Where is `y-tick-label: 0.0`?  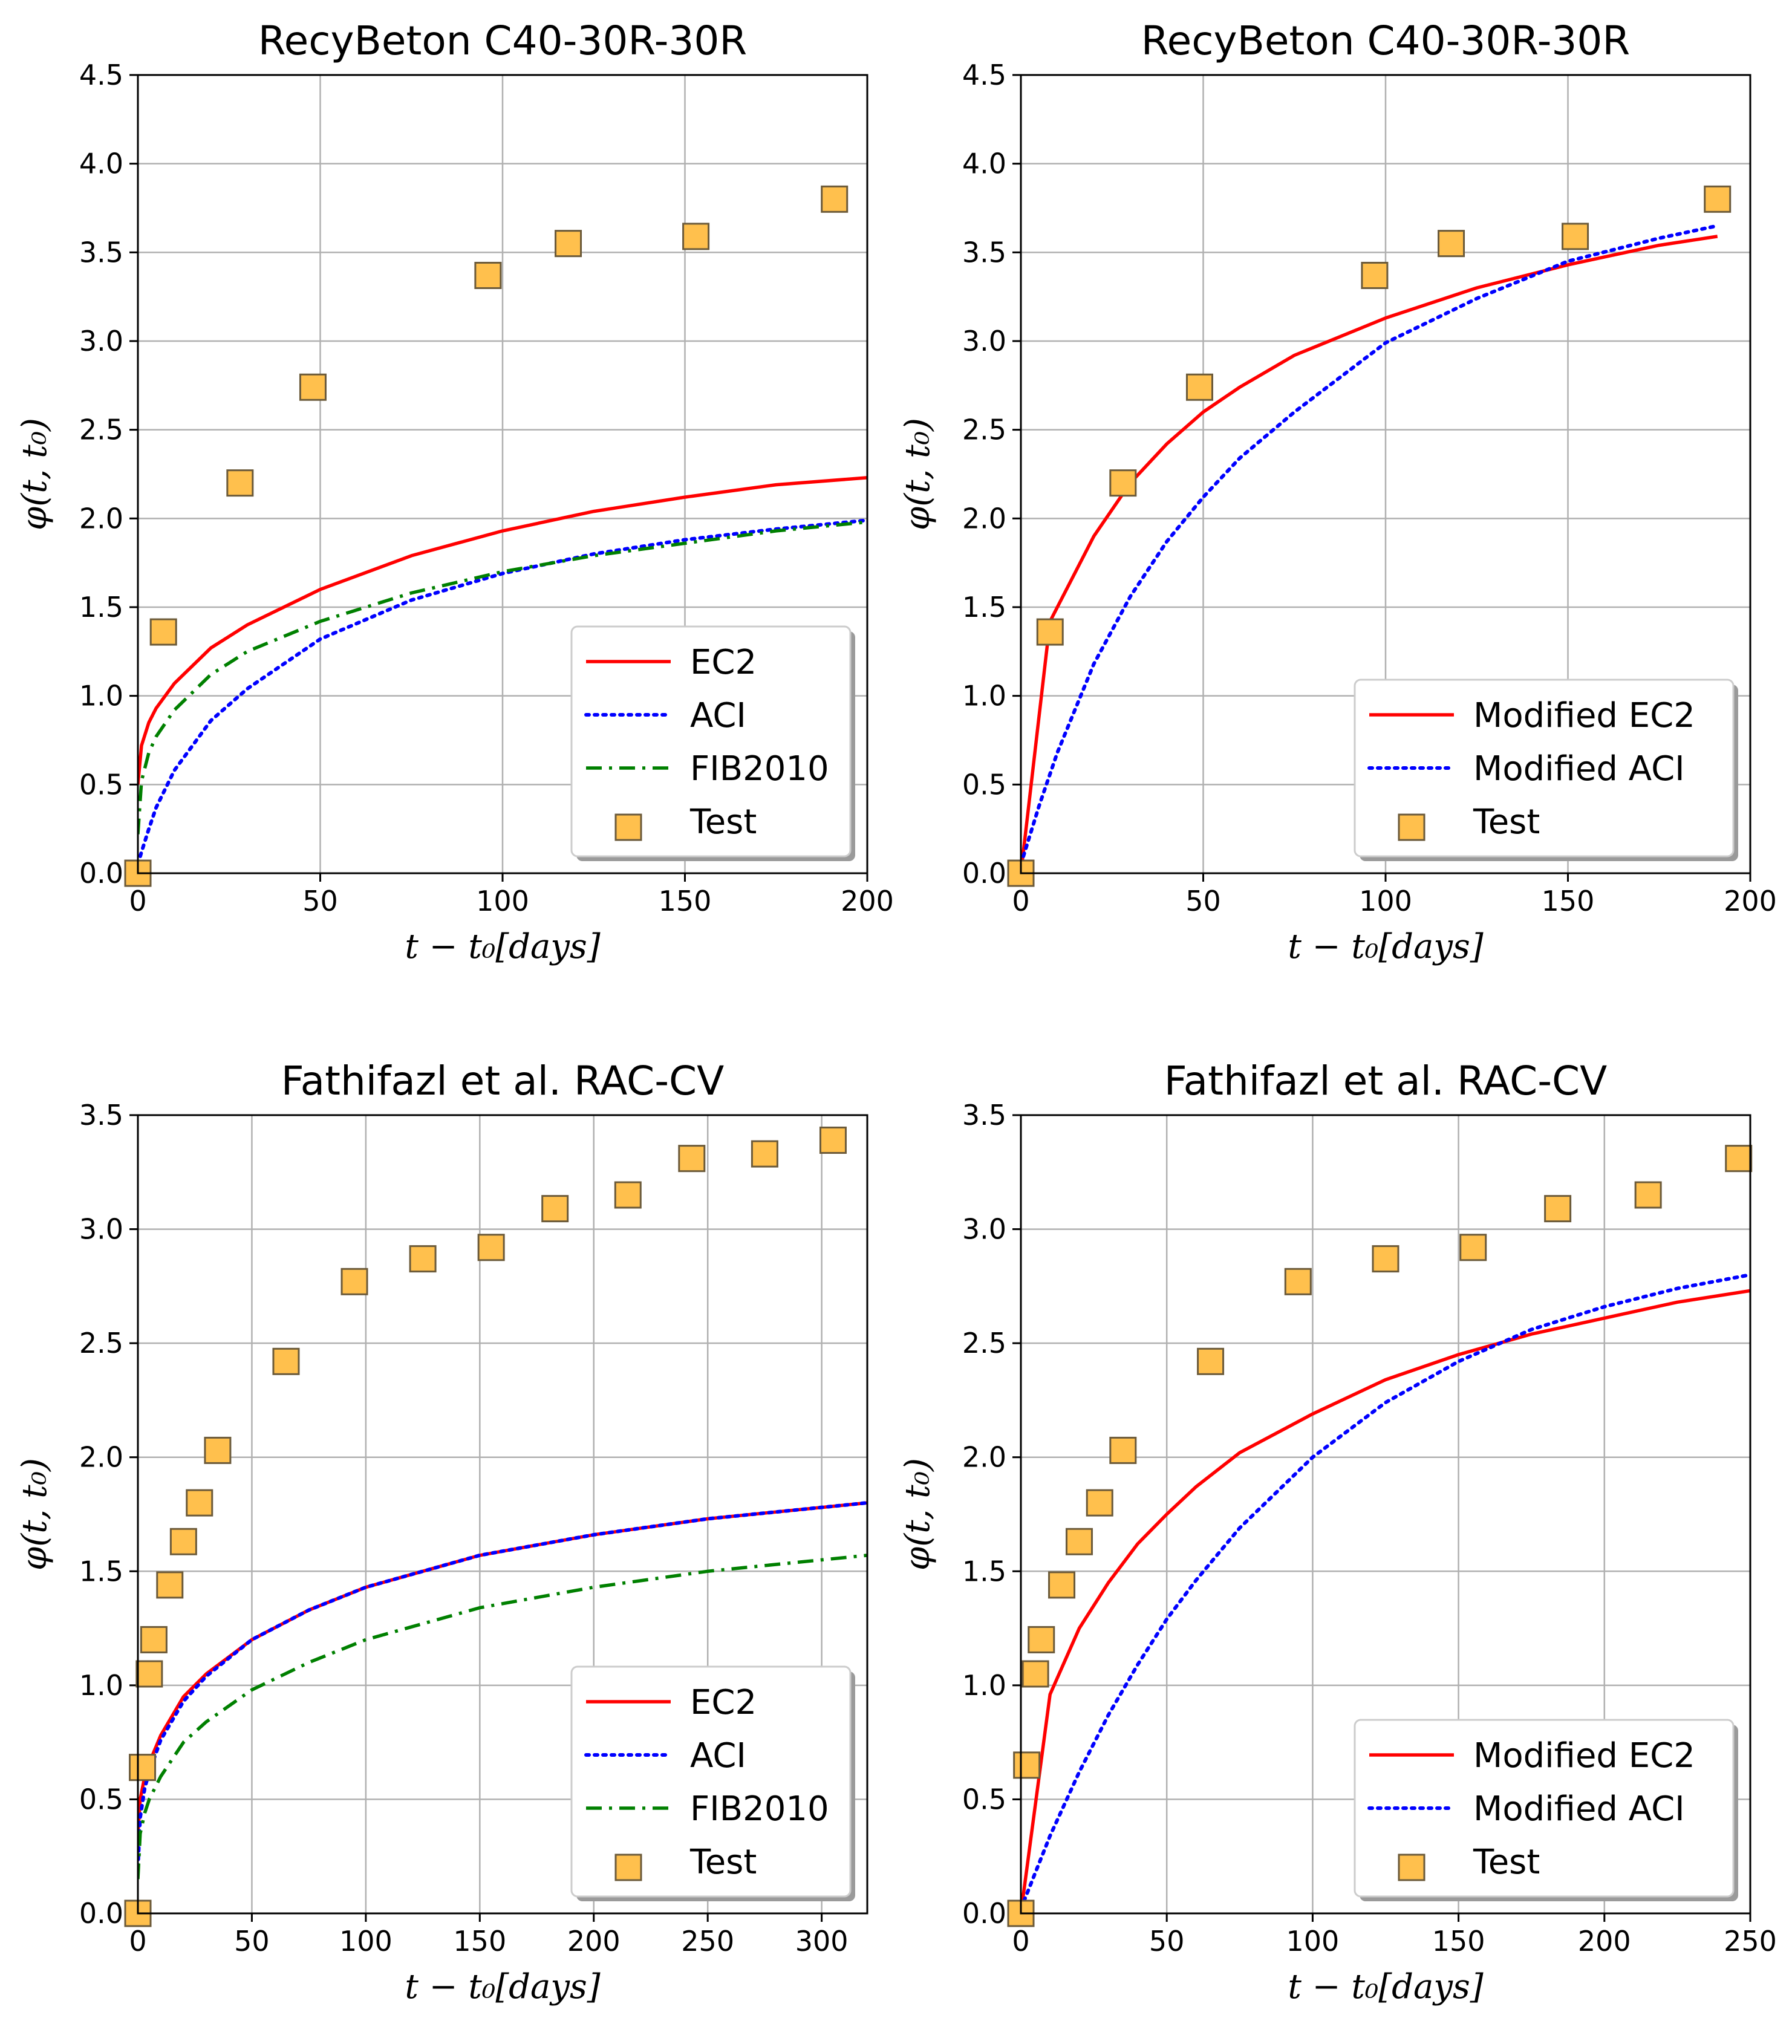
y-tick-label: 0.0 is located at coordinates (101, 874).